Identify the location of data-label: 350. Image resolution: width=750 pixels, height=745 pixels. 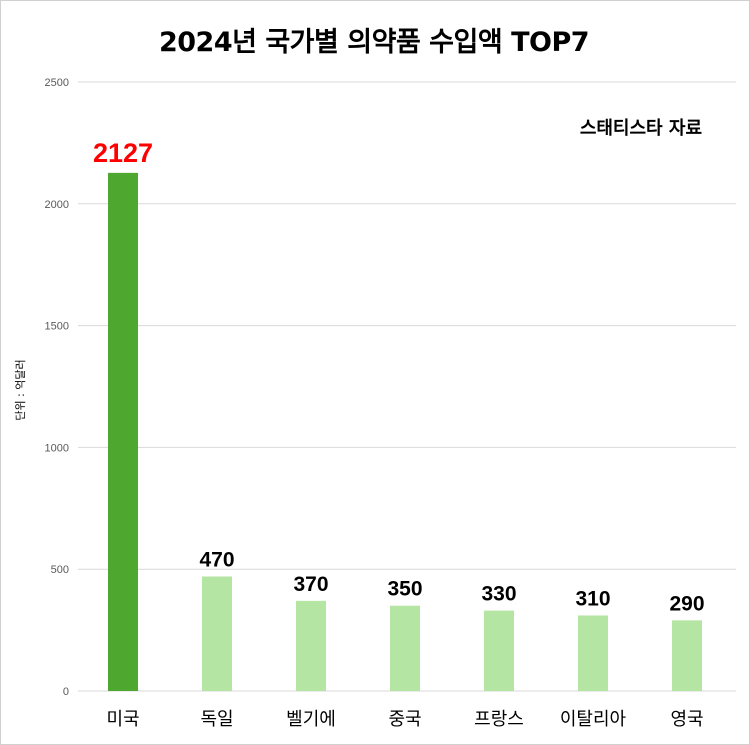
(404, 589).